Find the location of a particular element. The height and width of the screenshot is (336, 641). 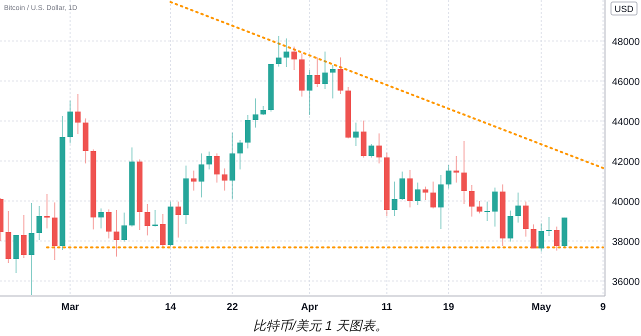

x-tick-label: 19 is located at coordinates (449, 307).